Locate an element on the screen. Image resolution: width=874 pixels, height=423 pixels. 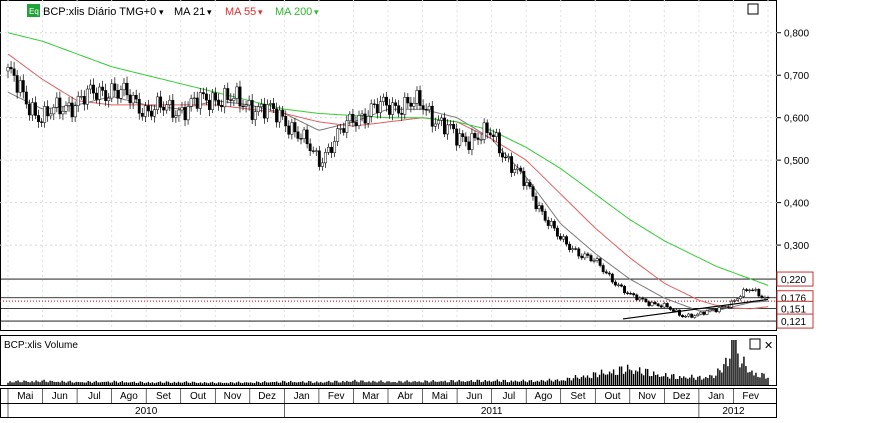
eq-badge is located at coordinates (33, 10).